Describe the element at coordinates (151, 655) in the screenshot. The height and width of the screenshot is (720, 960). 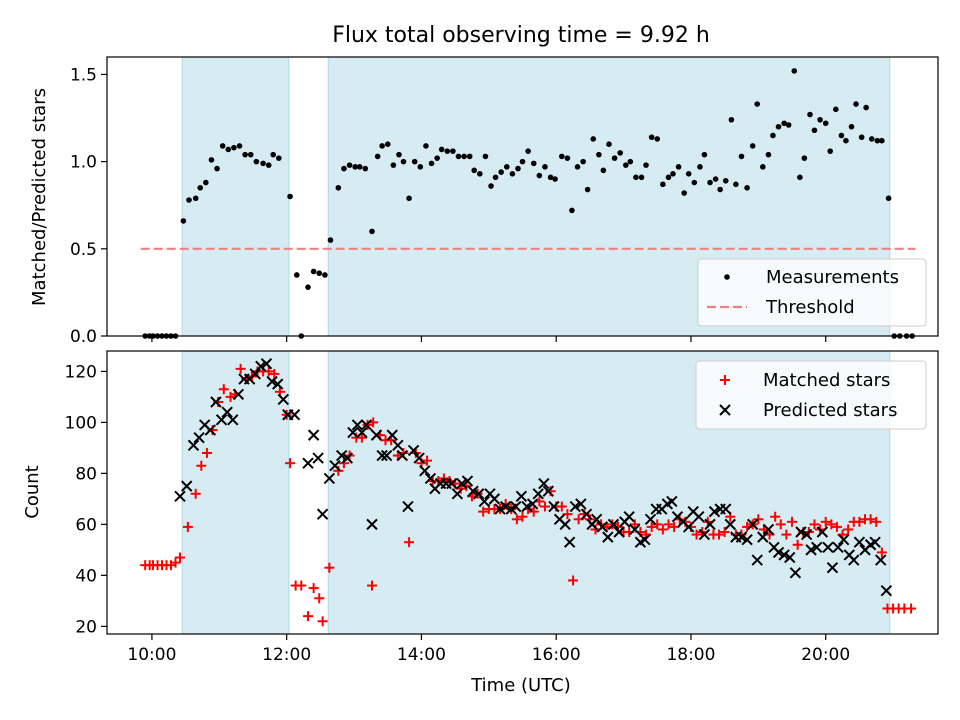
I see `x-tick-label: 10:00` at that location.